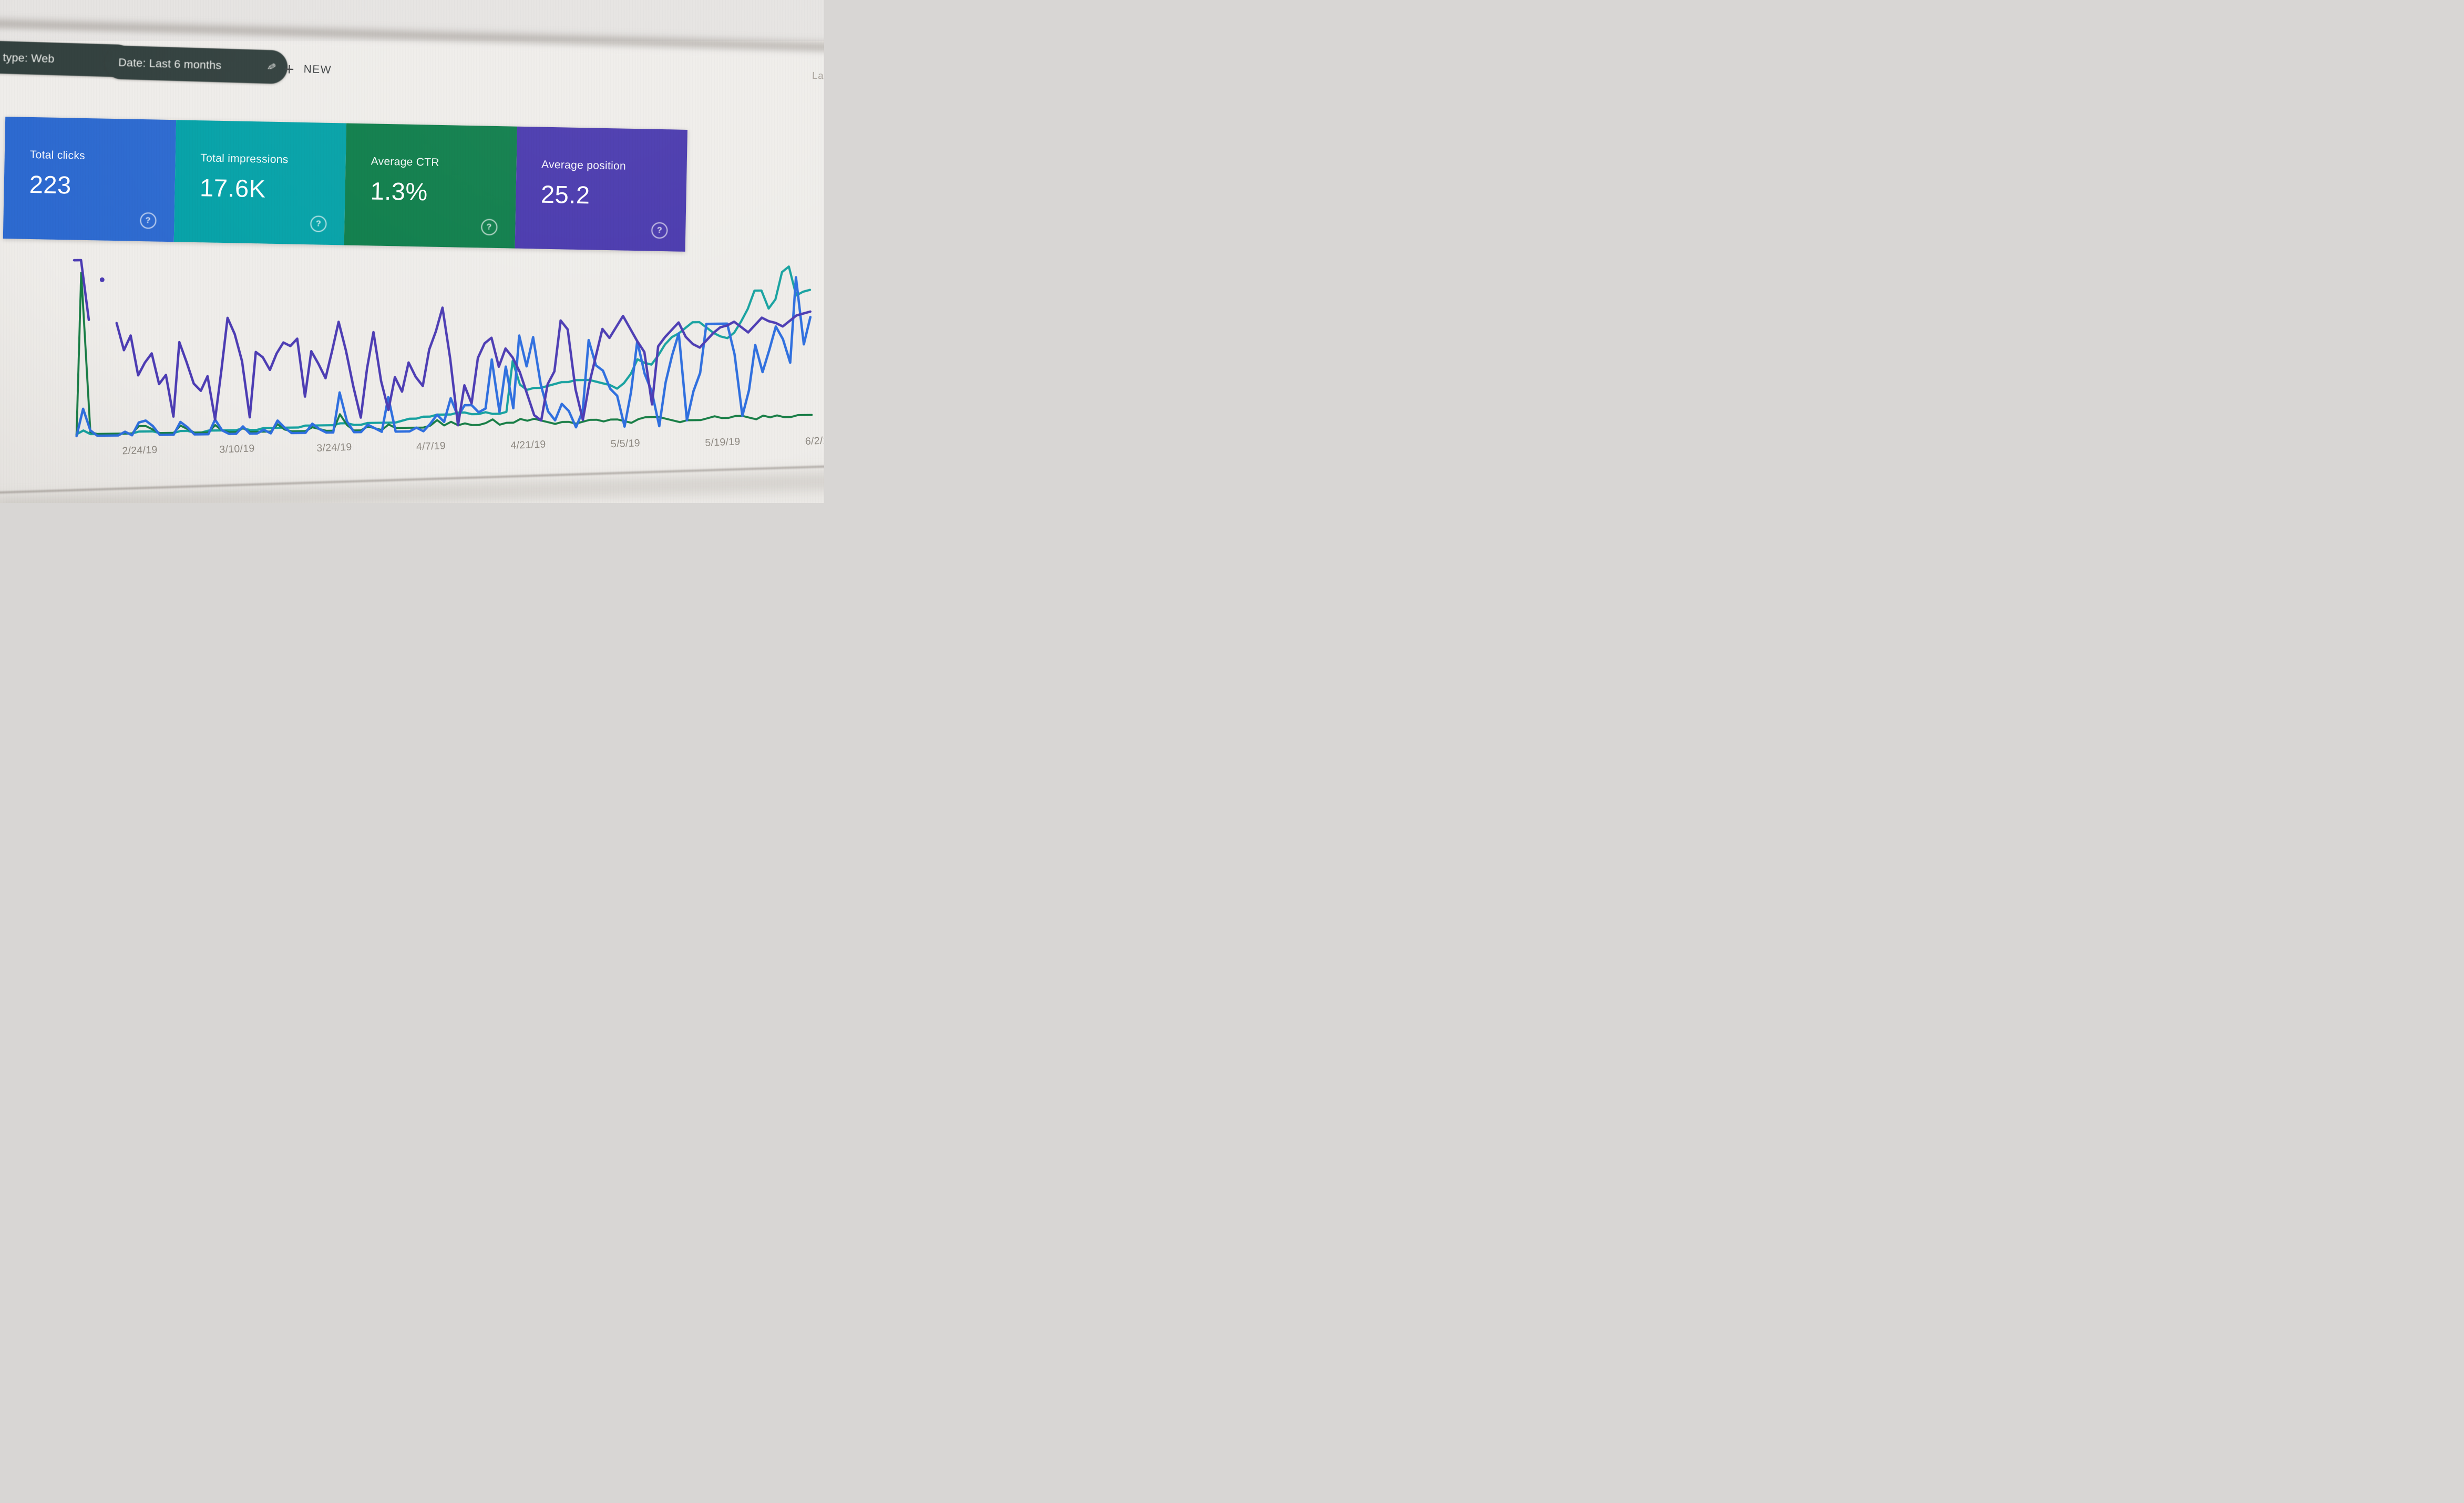 The width and height of the screenshot is (2464, 1503). Describe the element at coordinates (334, 448) in the screenshot. I see `x-tick-label: 3/24/19` at that location.